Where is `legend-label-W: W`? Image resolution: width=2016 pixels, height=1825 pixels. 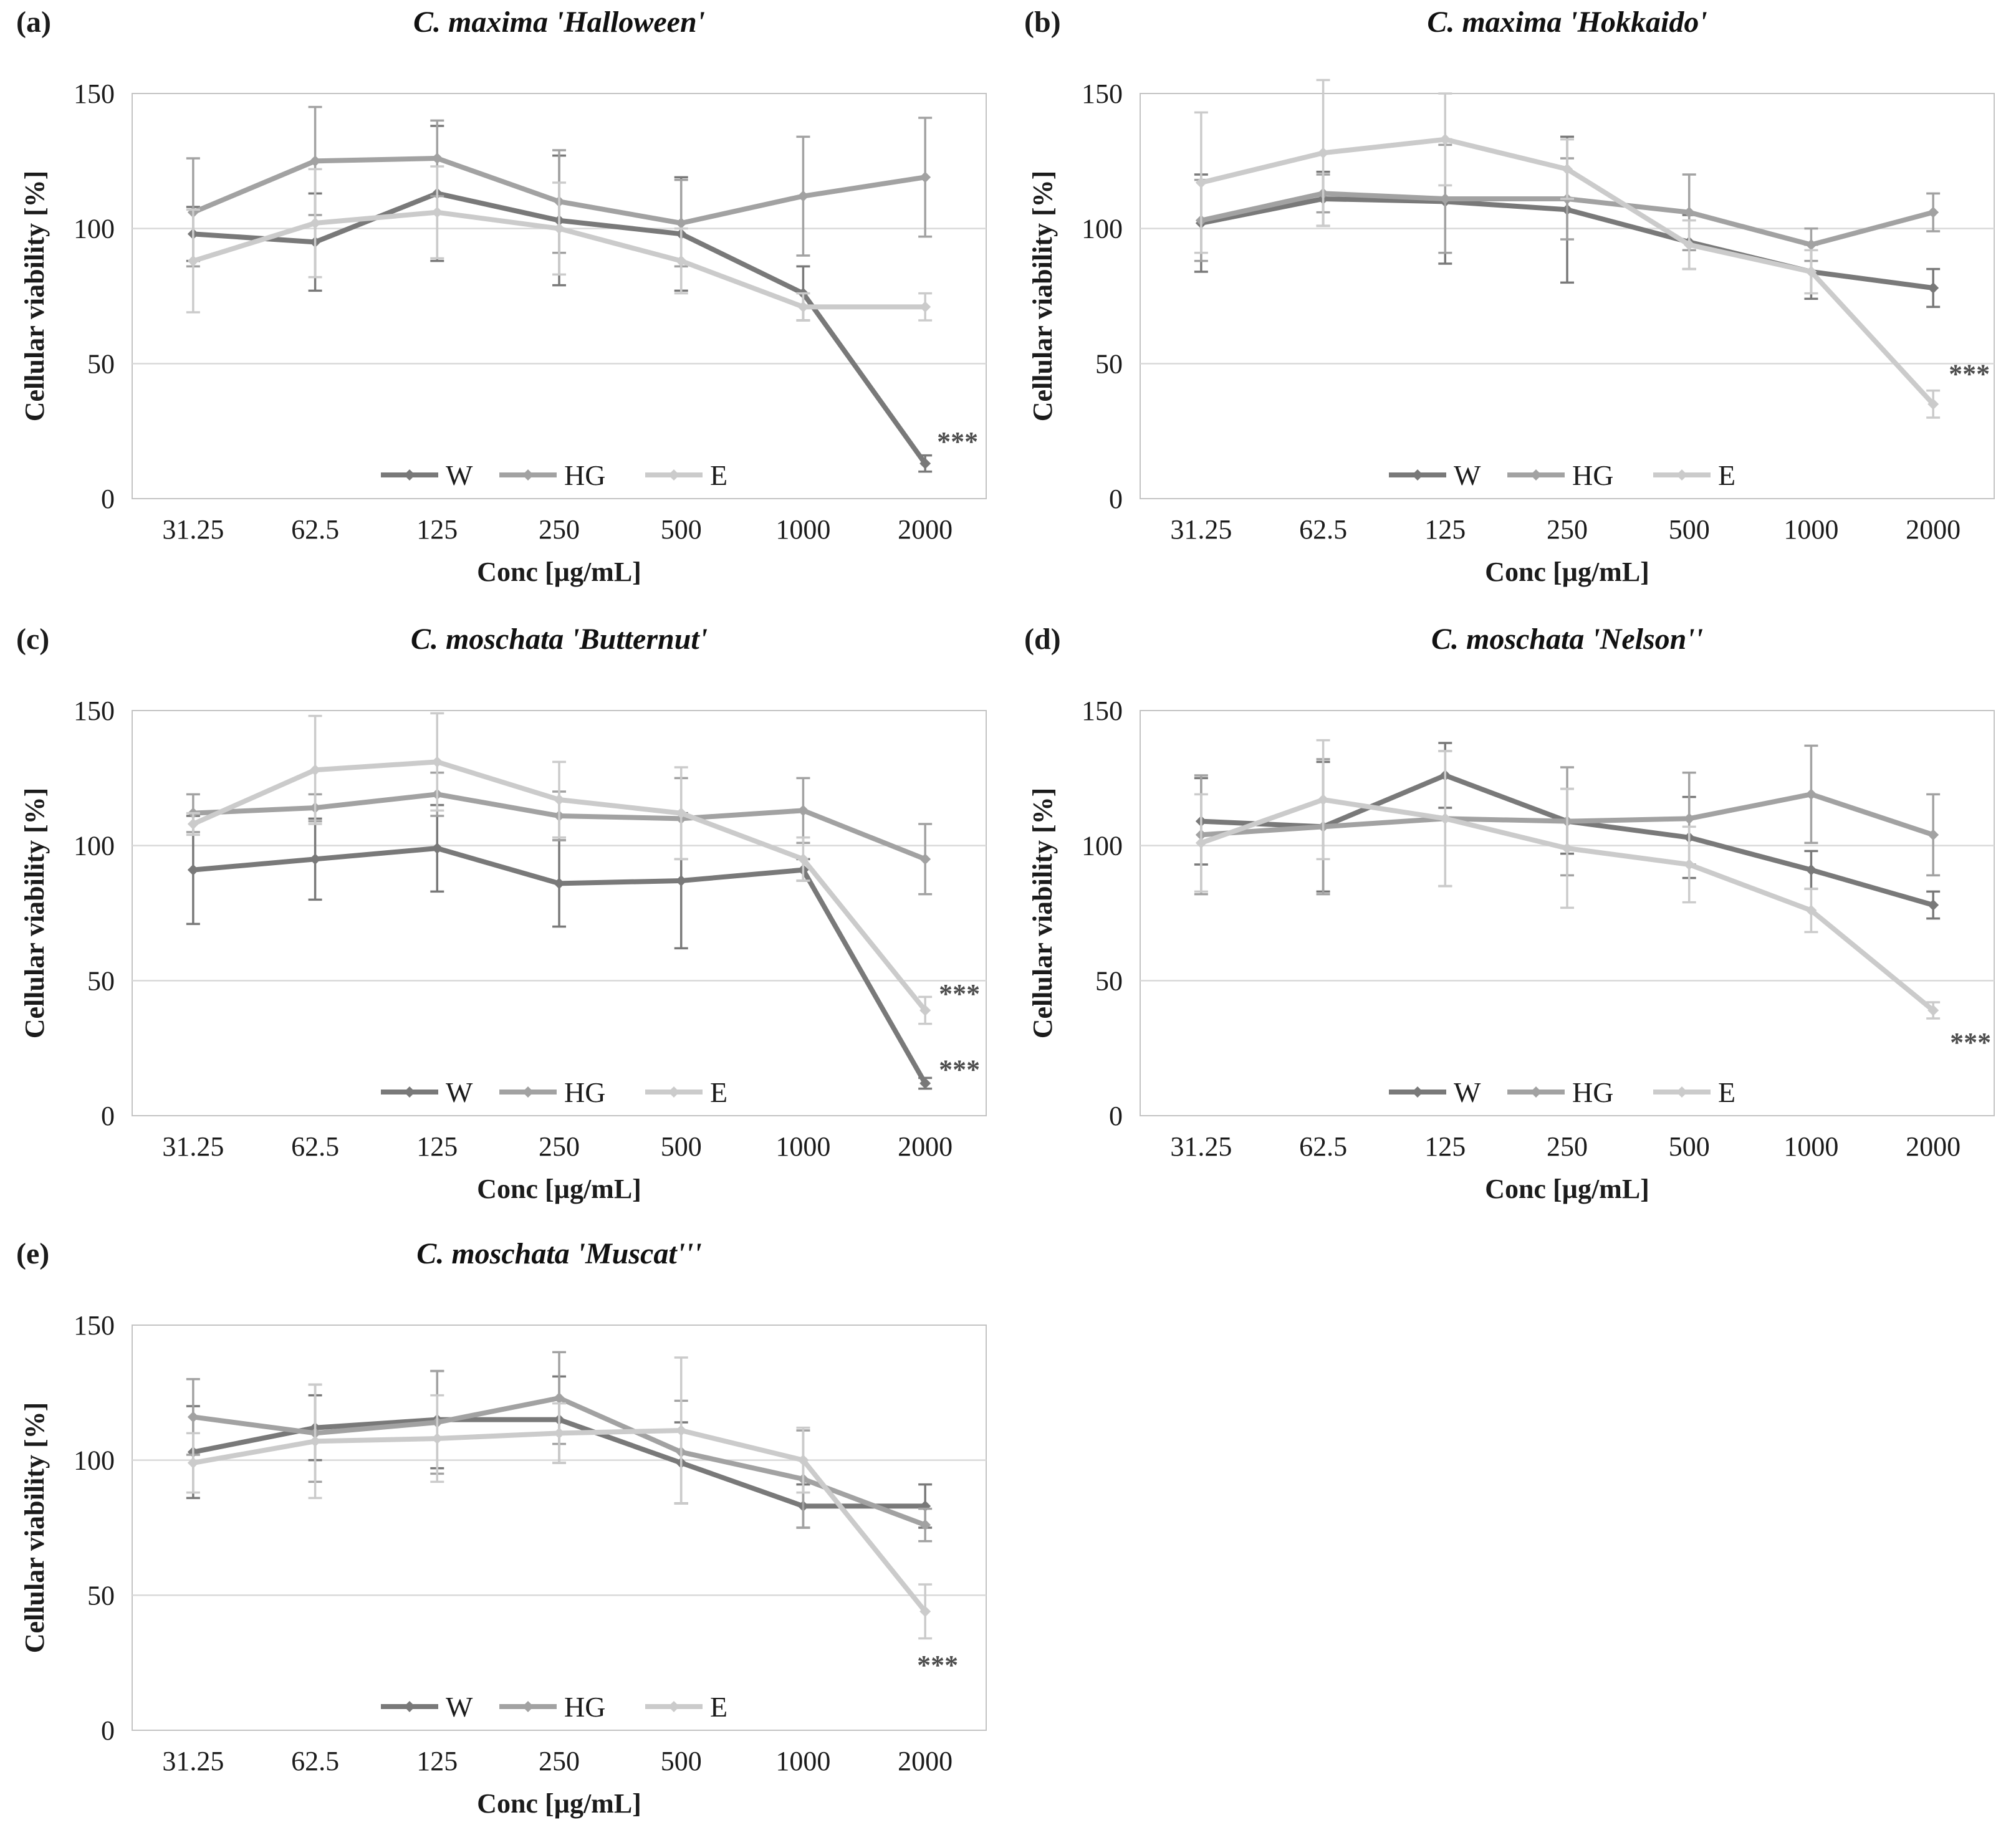 legend-label-W: W is located at coordinates (1467, 475).